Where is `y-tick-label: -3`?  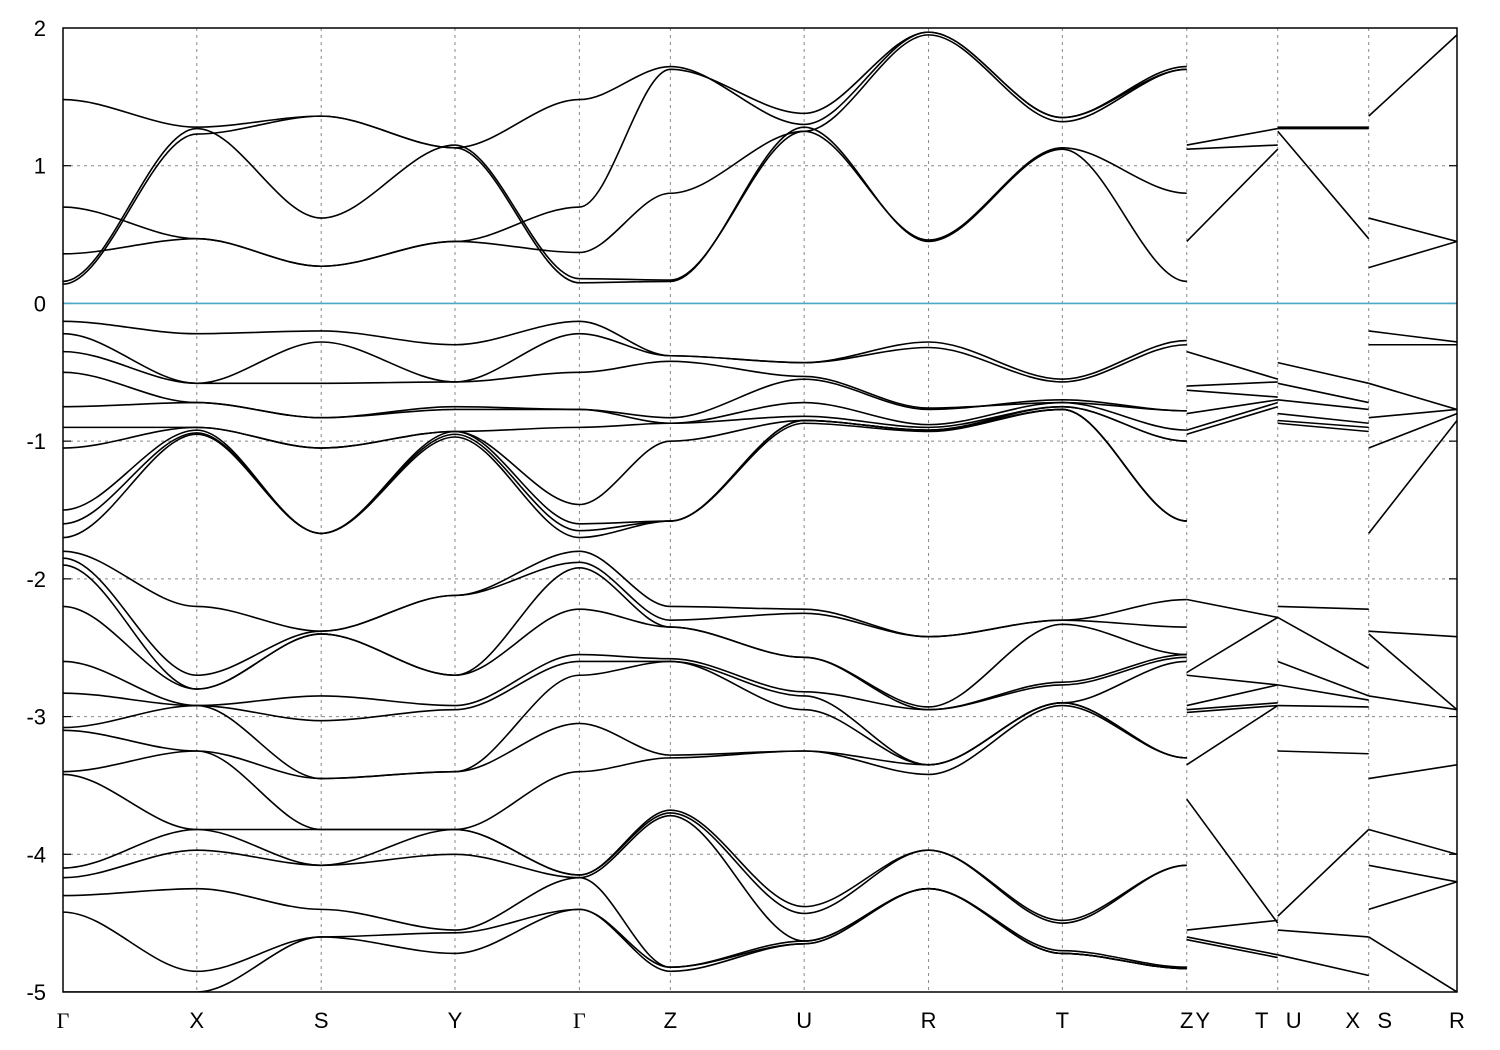
y-tick-label: -3 is located at coordinates (36, 717).